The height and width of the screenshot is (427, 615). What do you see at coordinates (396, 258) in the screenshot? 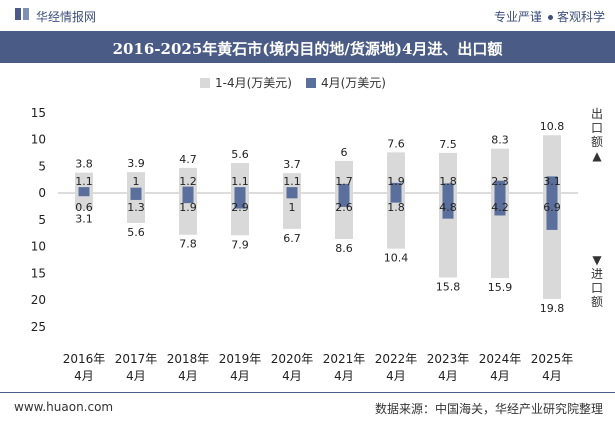
I see `label-cumulative-import: 10.4` at bounding box center [396, 258].